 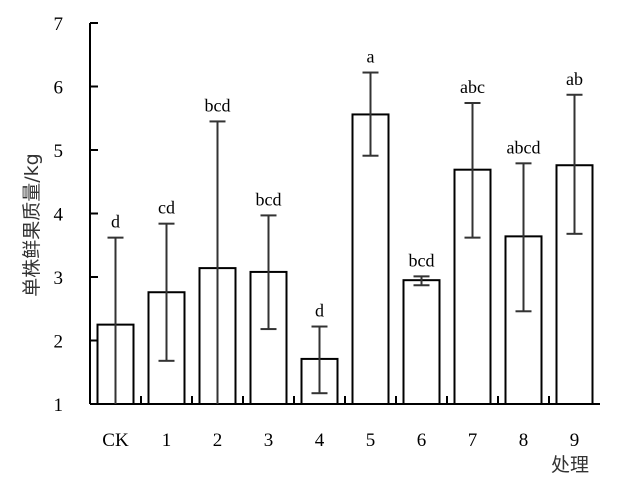 I want to click on y-tick-label: 3, so click(x=59, y=278).